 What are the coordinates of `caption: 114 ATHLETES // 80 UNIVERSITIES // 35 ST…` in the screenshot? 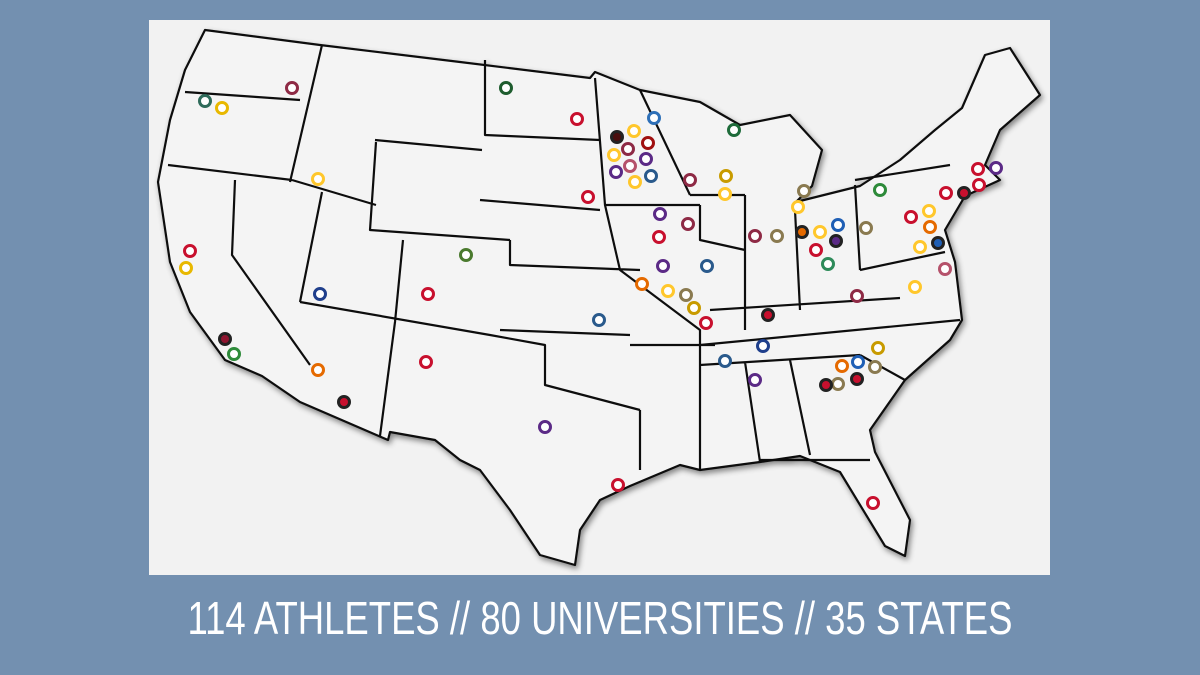 It's located at (600, 618).